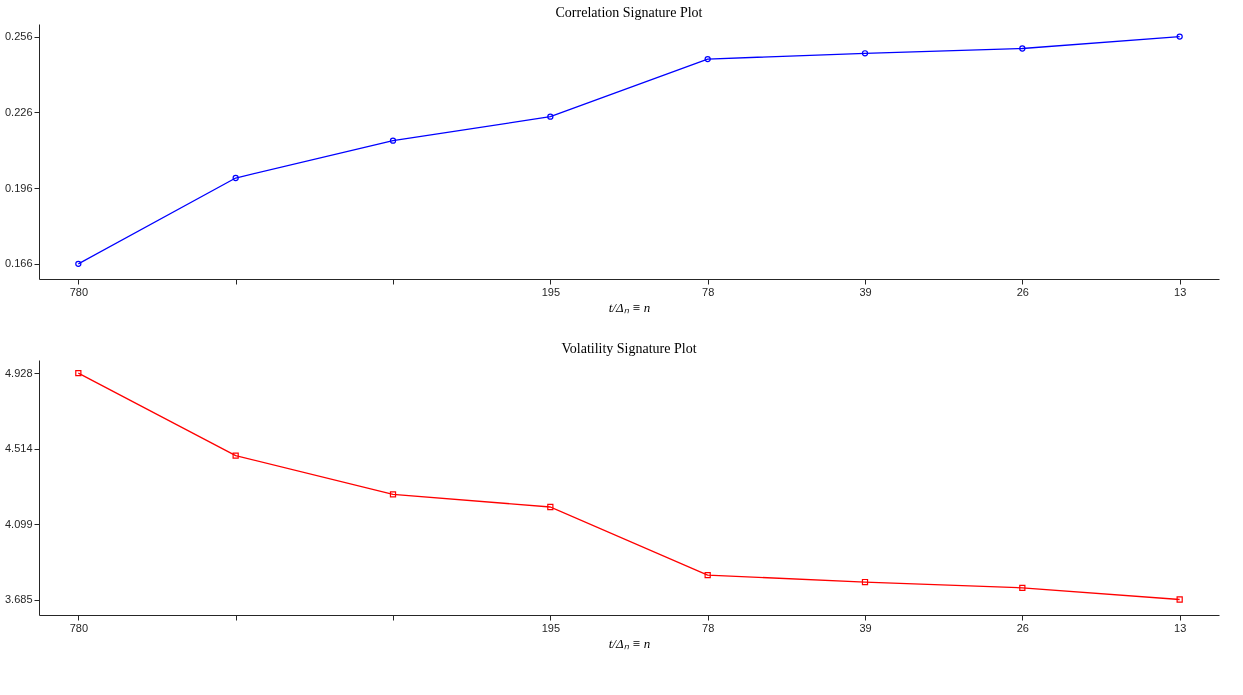 This screenshot has height=695, width=1243. I want to click on y-tick-label: 0.256, so click(18, 36).